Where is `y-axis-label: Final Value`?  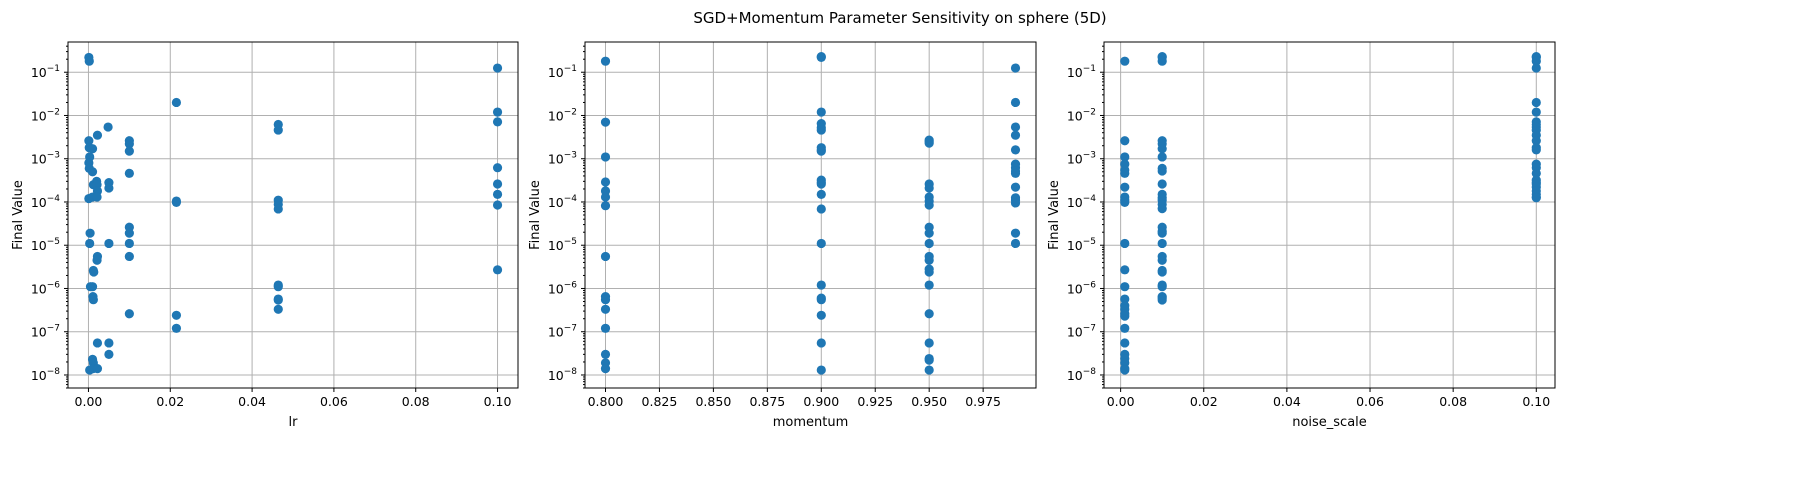
y-axis-label: Final Value is located at coordinates (1054, 215).